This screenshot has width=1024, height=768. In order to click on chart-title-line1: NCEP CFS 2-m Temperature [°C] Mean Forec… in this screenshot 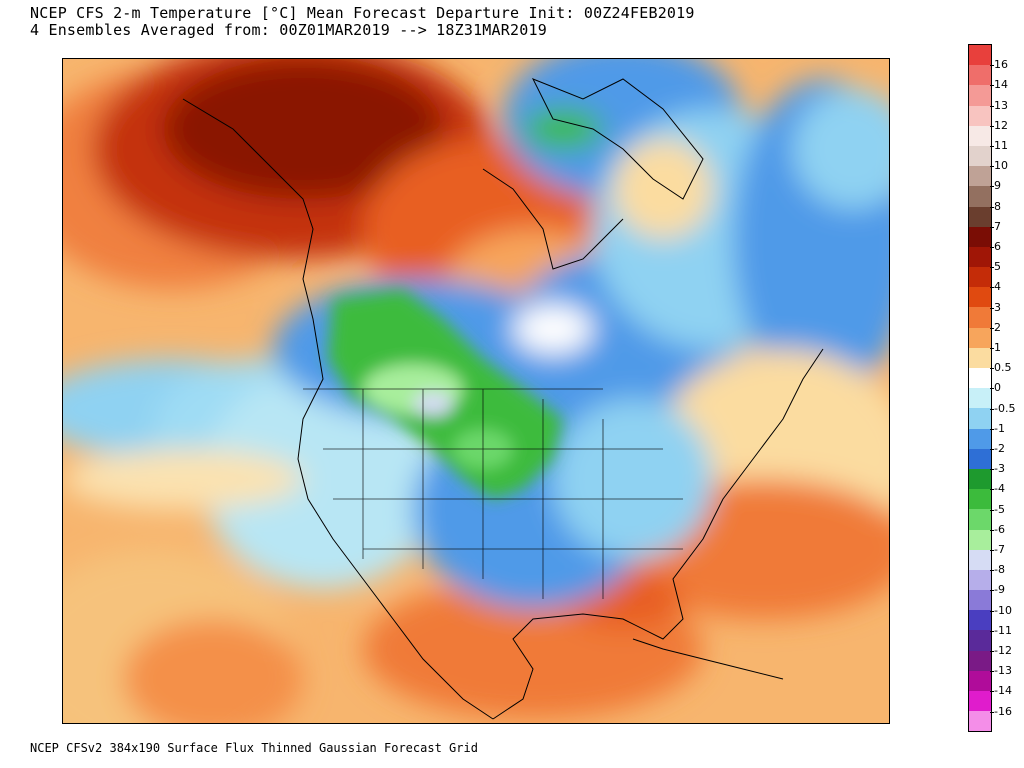, I will do `click(362, 13)`.